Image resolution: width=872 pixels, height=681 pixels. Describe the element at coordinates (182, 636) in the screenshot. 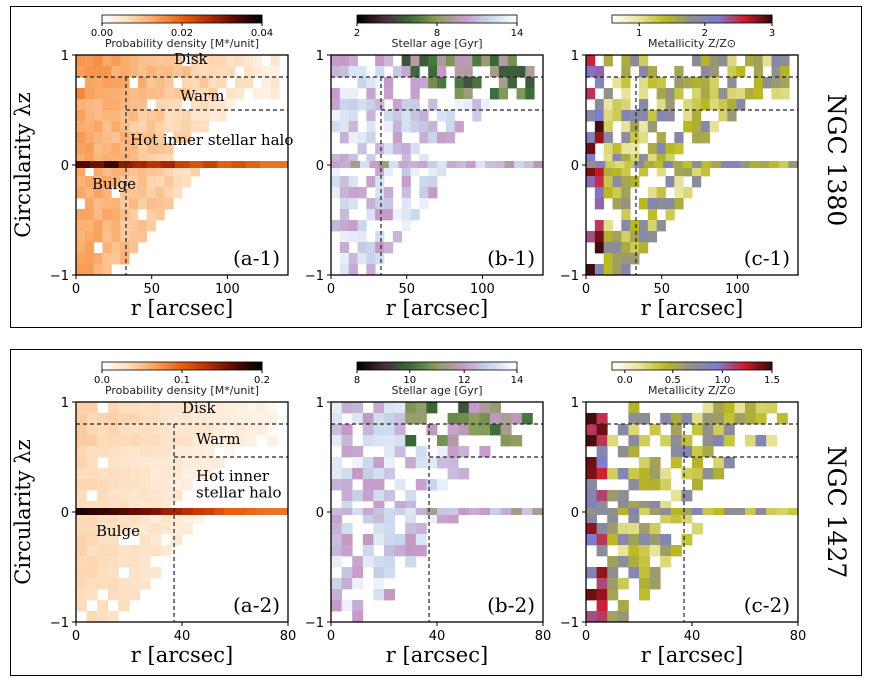

I see `x-tick-label: 40` at that location.